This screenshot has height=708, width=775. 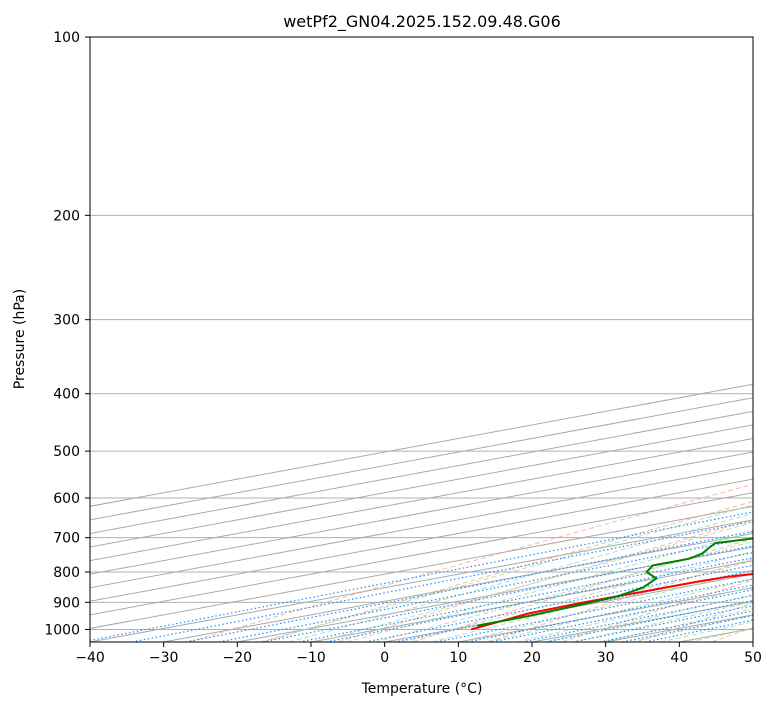 I want to click on chart-title: wetPf2_GN04.2025.152.09.48.G06, so click(x=422, y=22).